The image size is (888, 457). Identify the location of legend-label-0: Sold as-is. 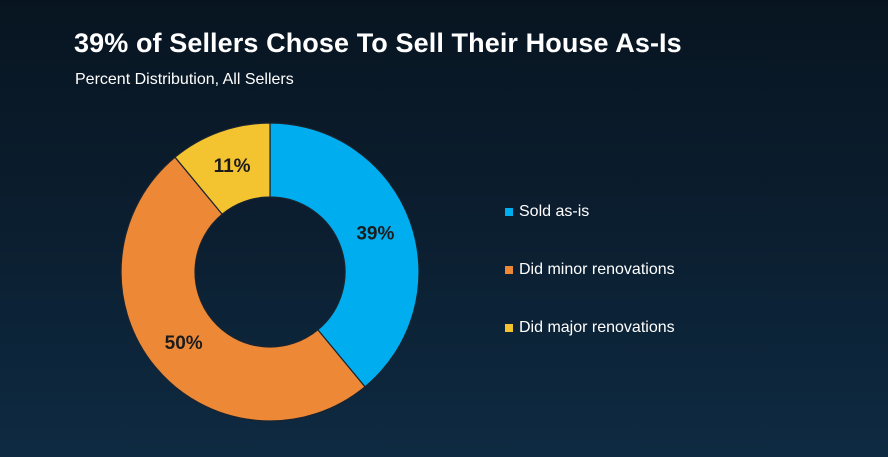
(554, 211).